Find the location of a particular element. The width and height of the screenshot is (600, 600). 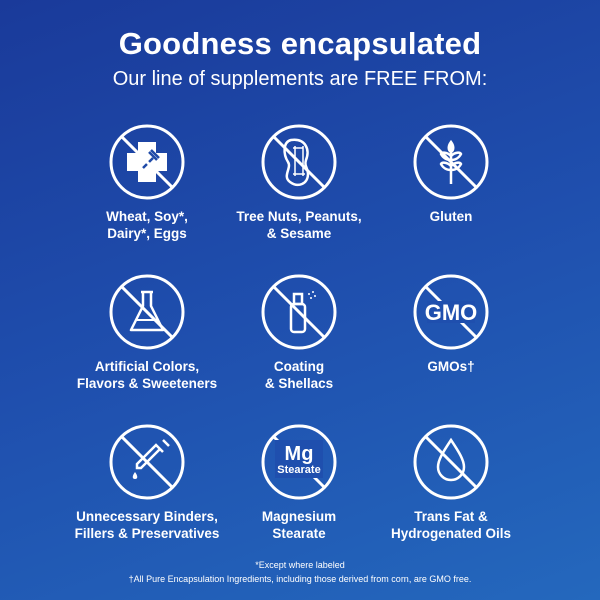

item-artificial: Artificial Colors, Flavors & Sweeteners is located at coordinates (147, 332).